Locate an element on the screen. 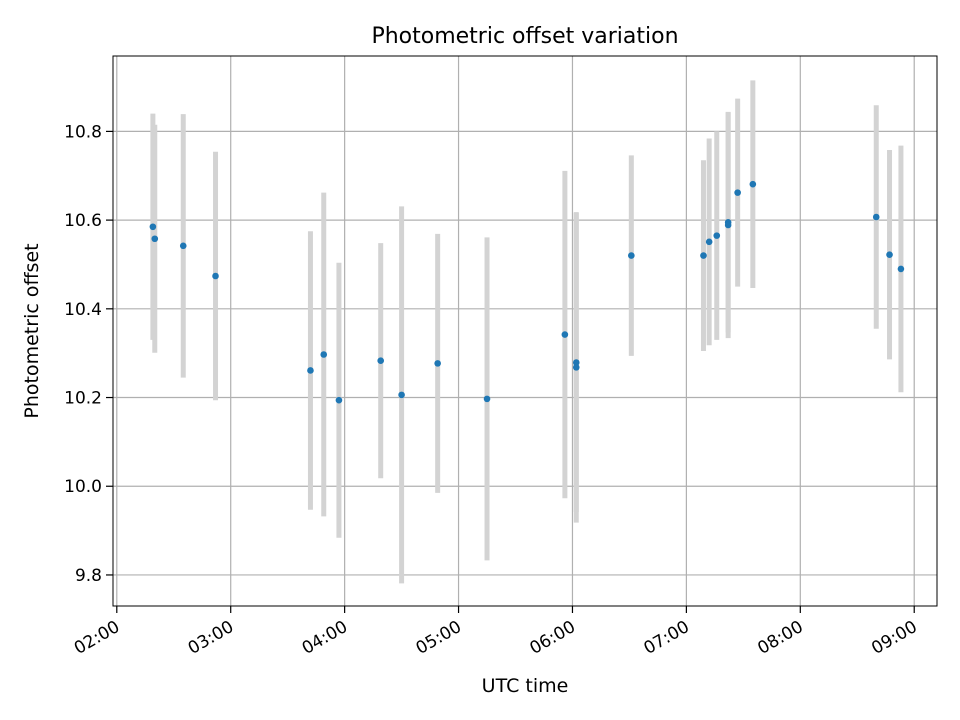 This screenshot has width=960, height=720. chart-title: Photometric offset variation is located at coordinates (524, 36).